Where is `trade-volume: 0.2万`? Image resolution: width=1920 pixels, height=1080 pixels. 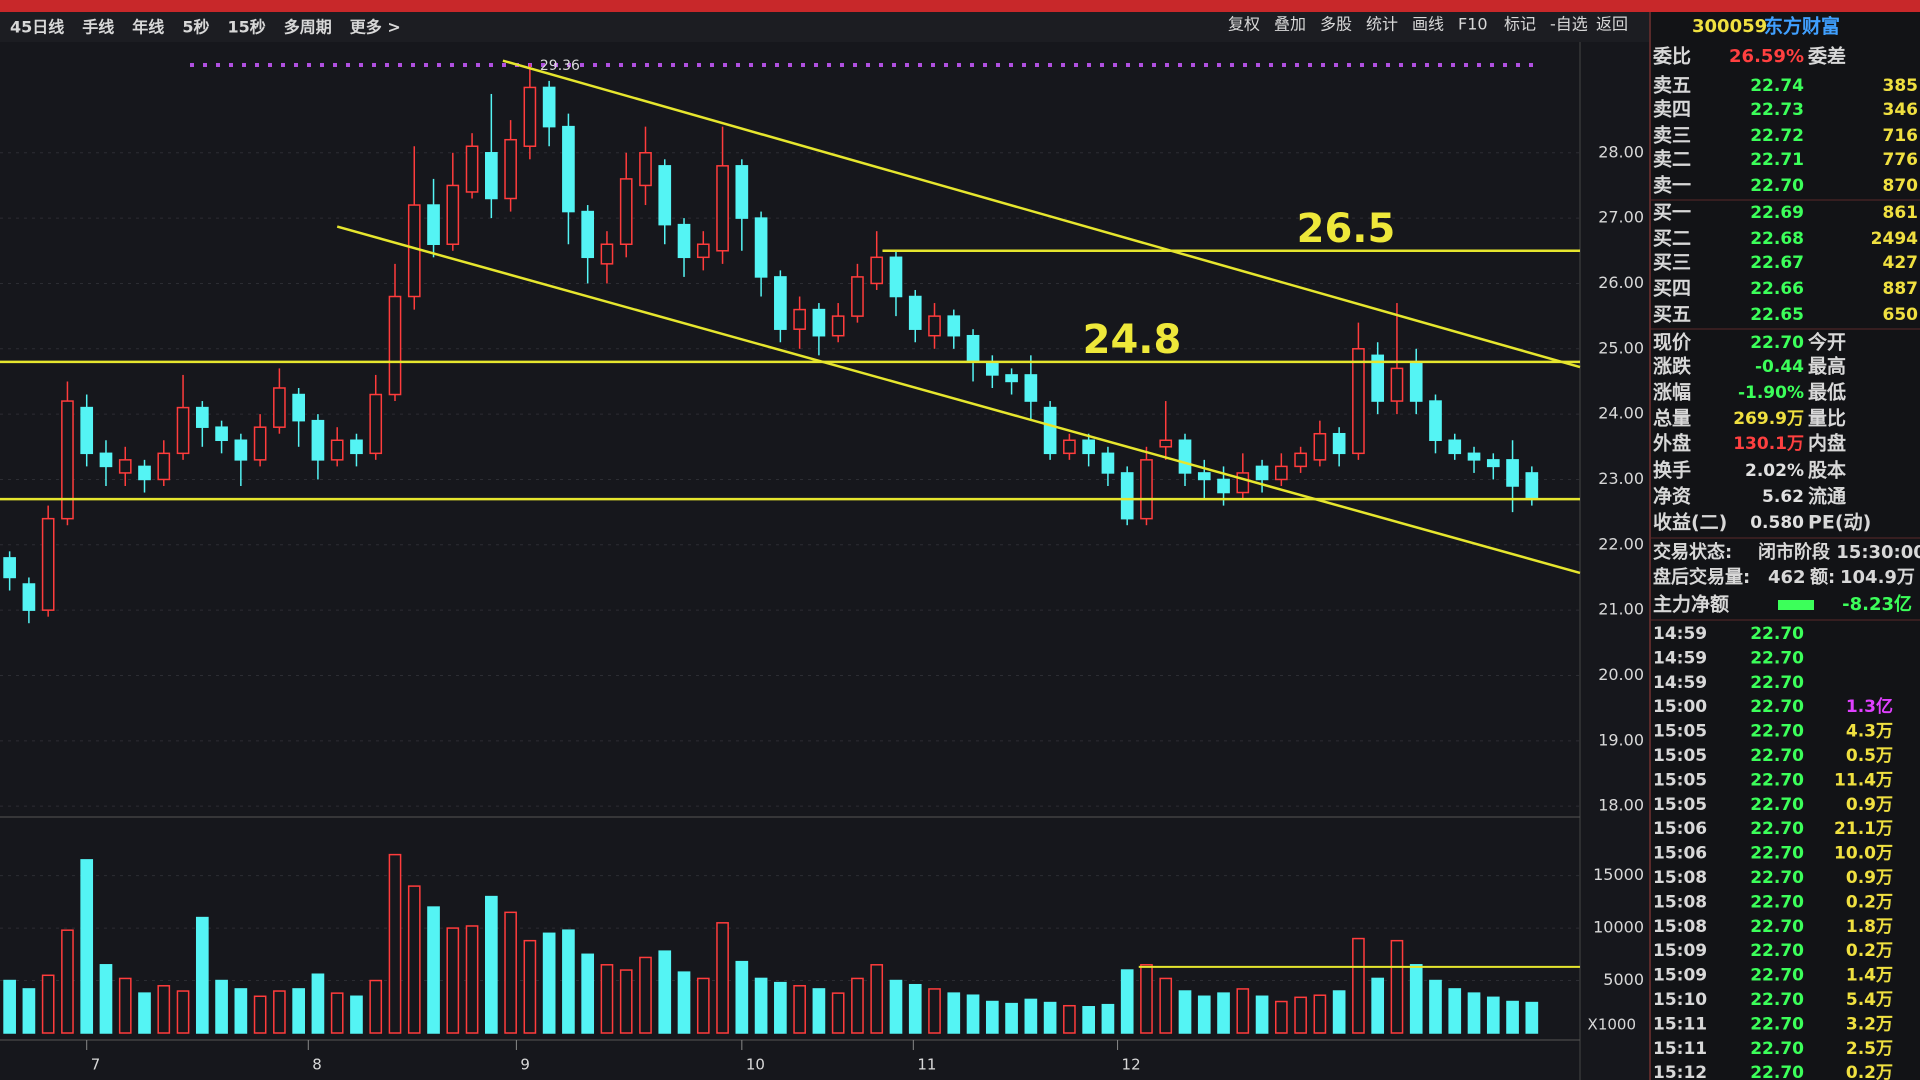
trade-volume: 0.2万 is located at coordinates (1869, 902).